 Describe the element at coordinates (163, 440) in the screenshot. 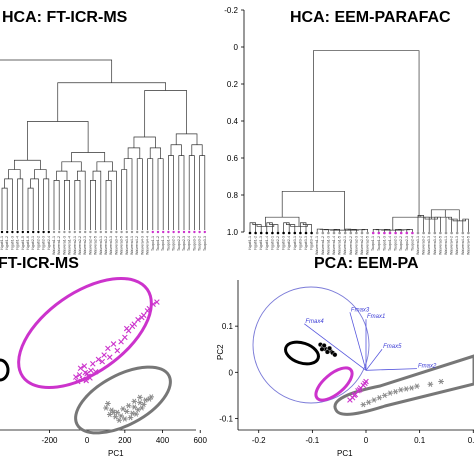

I see `panel-c-x-tick-label: 400` at that location.